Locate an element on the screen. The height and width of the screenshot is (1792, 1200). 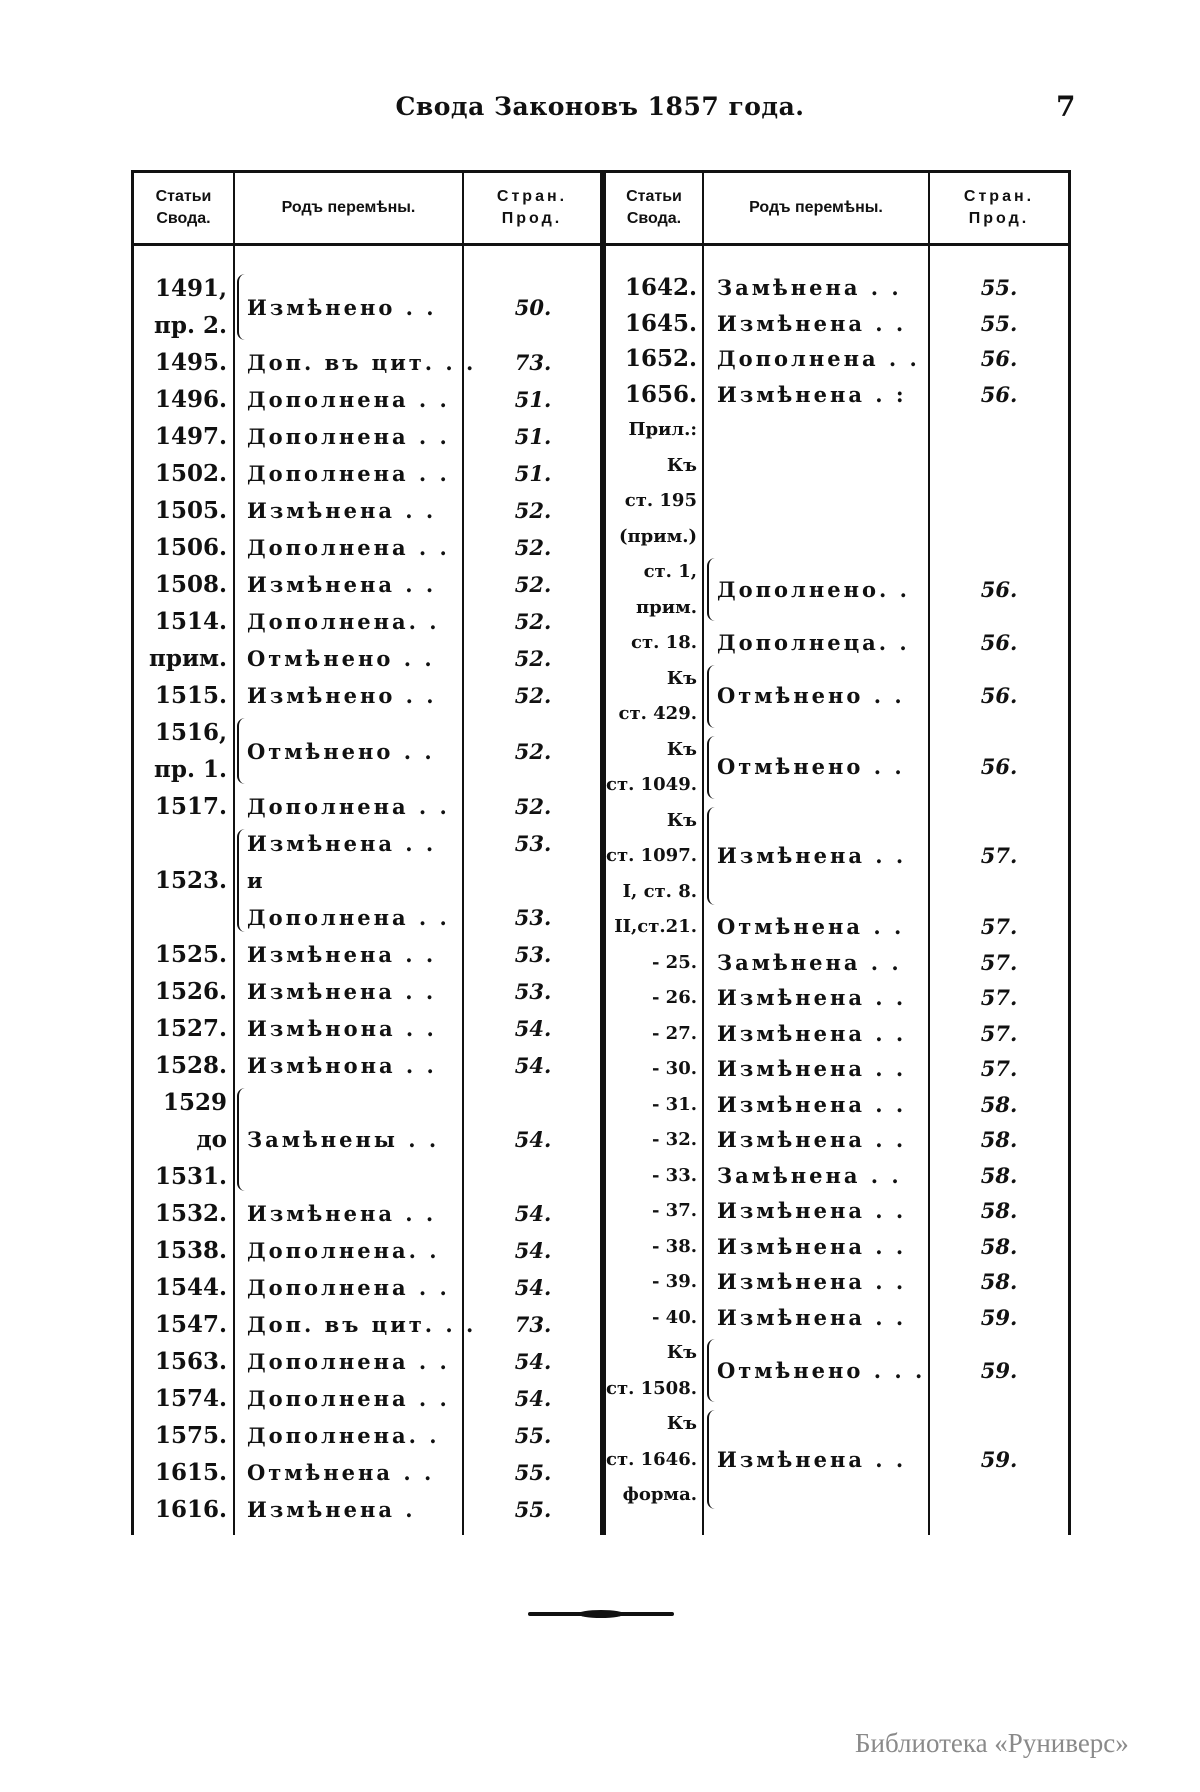
article-cell: 1563. is located at coordinates (182, 1361).